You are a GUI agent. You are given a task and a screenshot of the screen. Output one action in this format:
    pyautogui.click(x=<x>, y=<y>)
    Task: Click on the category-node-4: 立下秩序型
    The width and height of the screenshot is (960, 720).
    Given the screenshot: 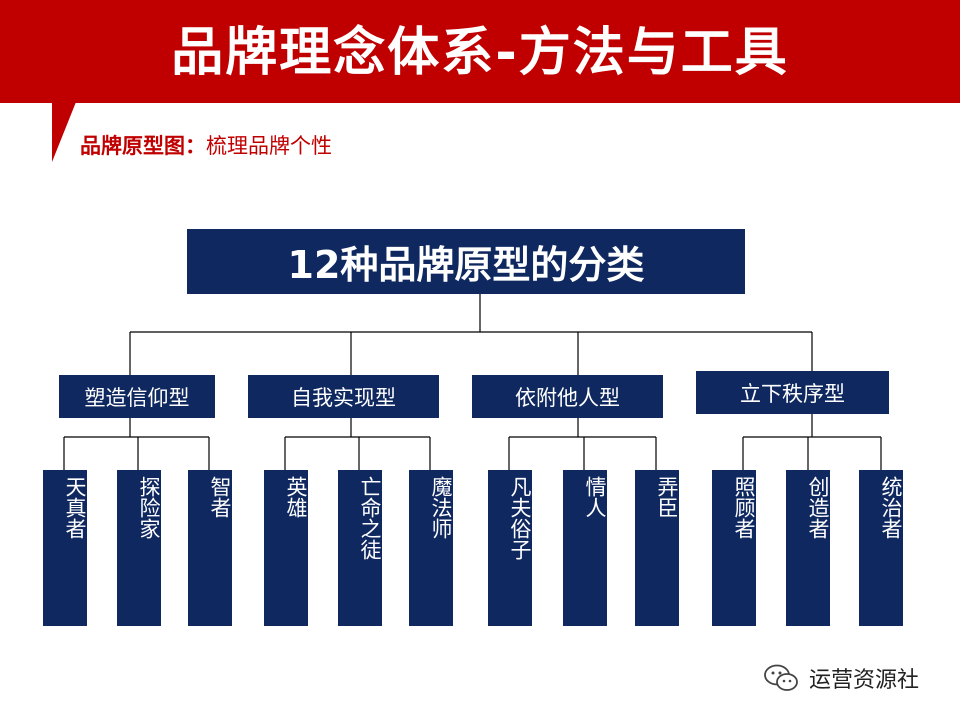 What is the action you would take?
    pyautogui.click(x=792, y=392)
    